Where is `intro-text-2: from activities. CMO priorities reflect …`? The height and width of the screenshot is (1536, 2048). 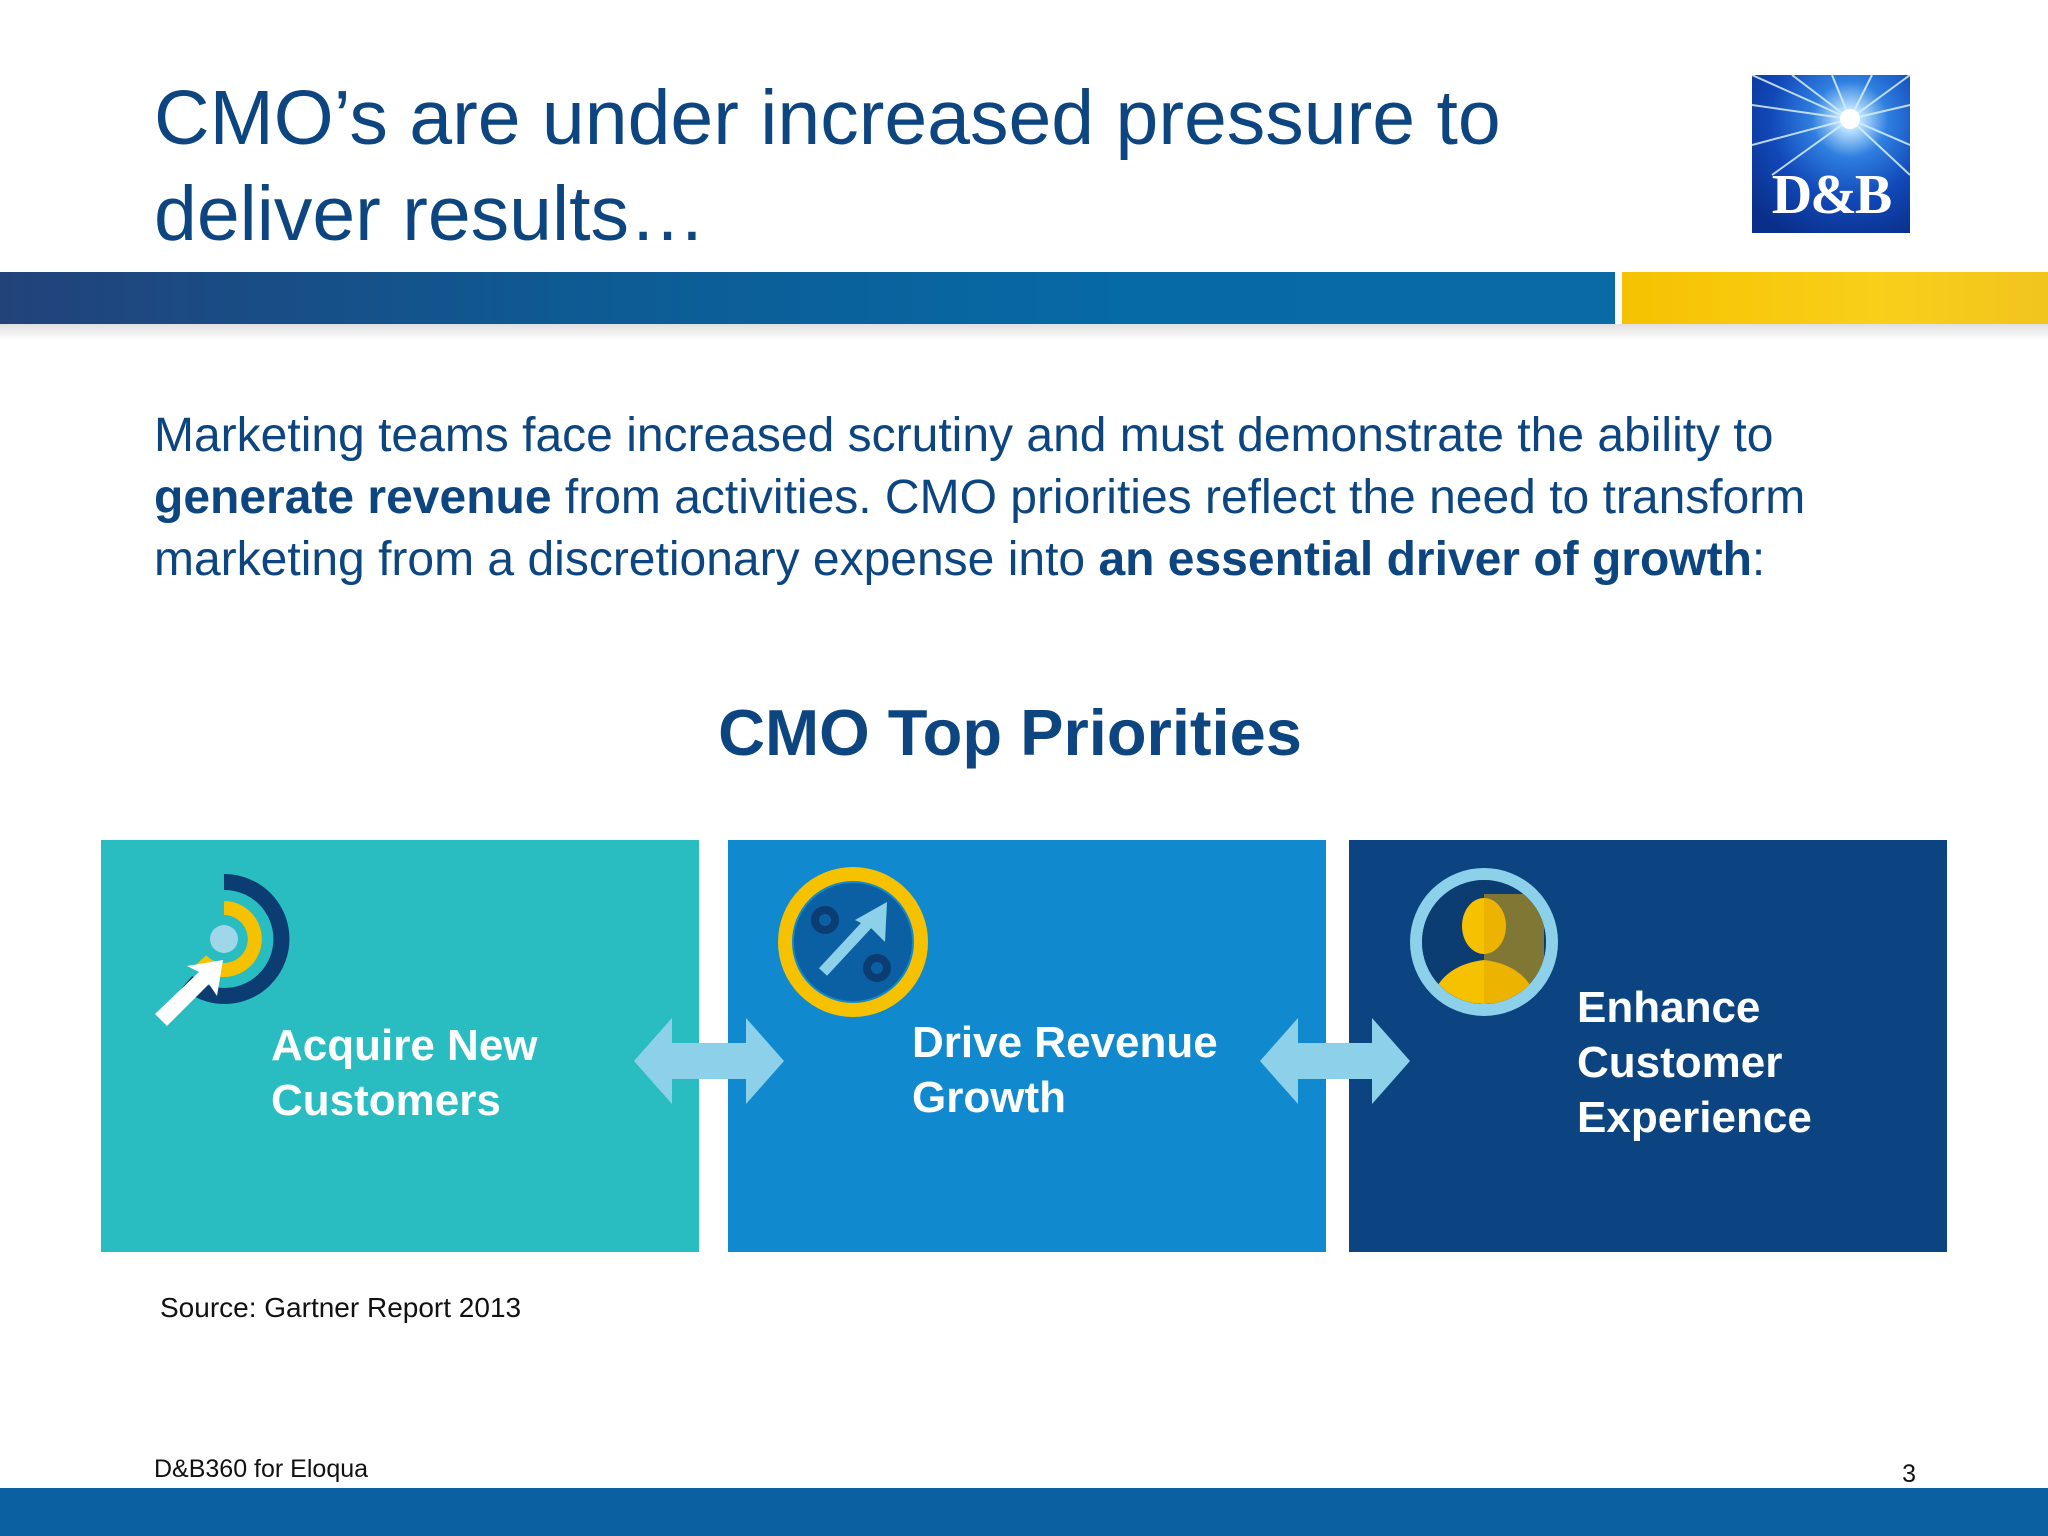 intro-text-2: from activities. CMO priorities reflect … is located at coordinates (980, 528).